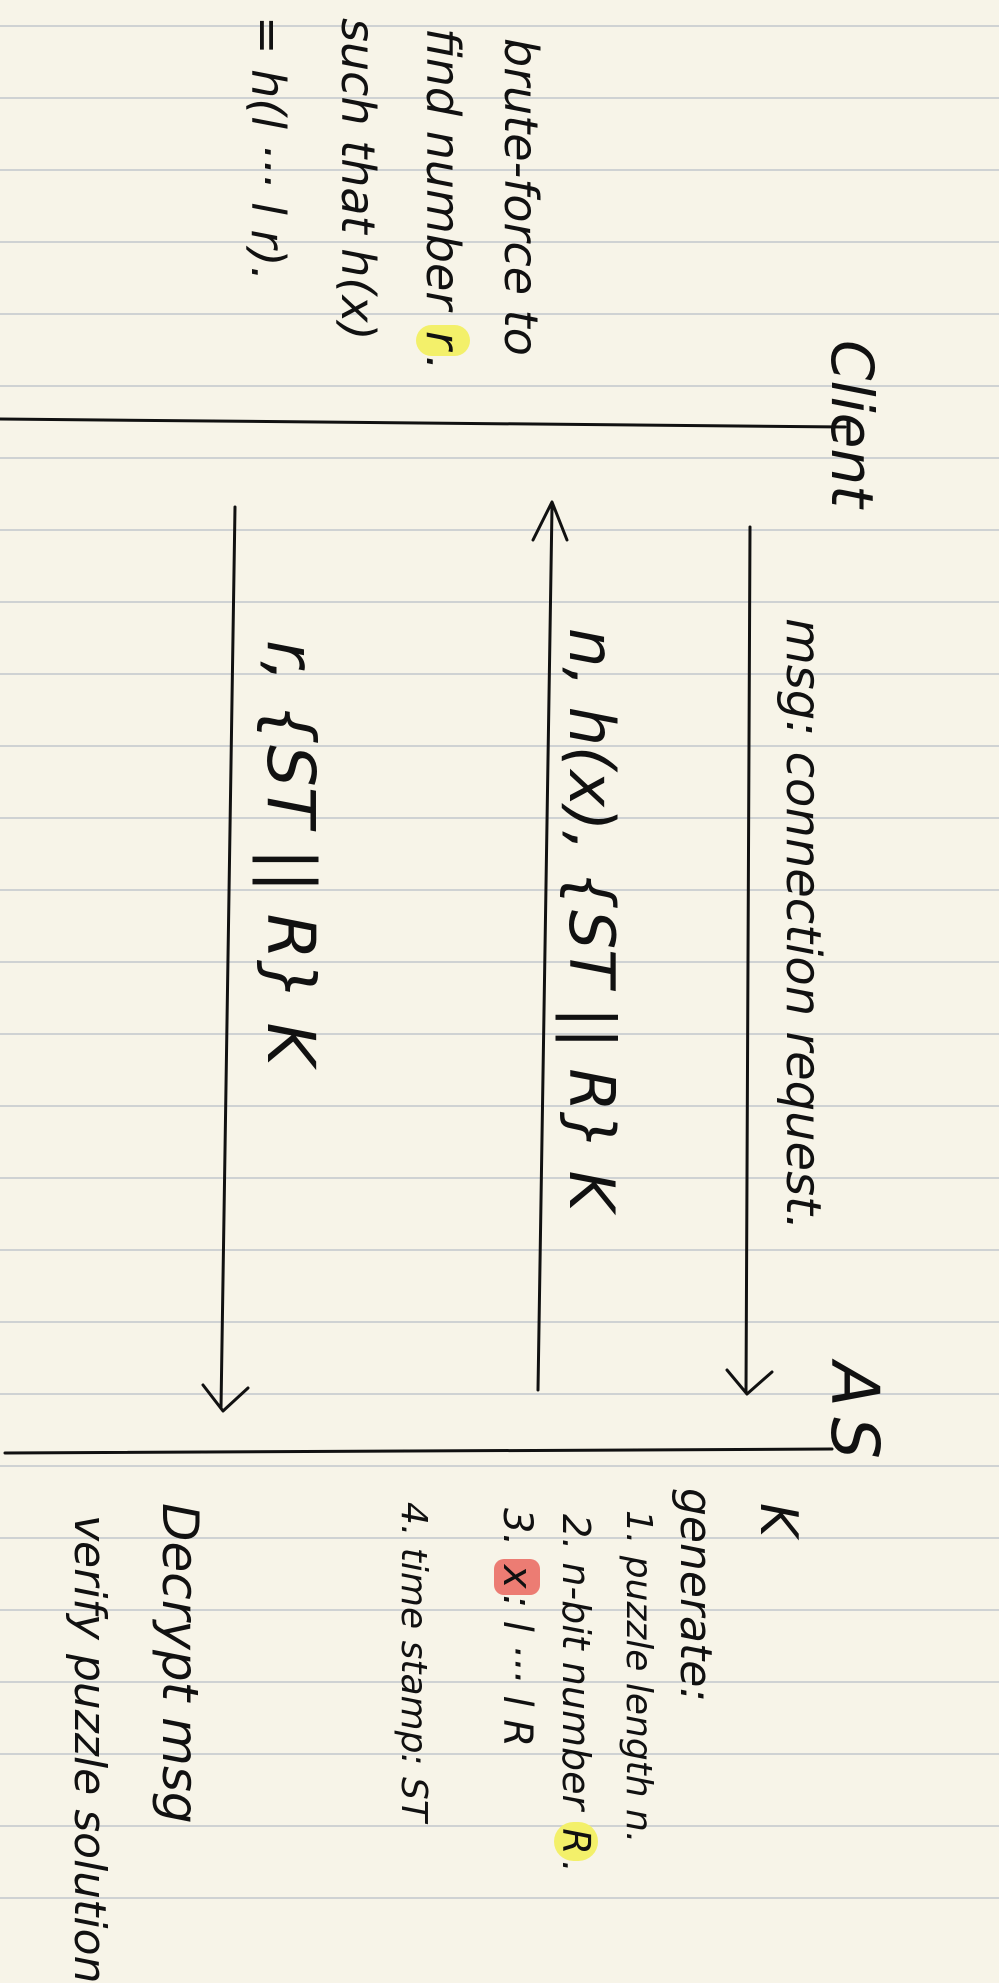 The width and height of the screenshot is (999, 1983). What do you see at coordinates (550, 521) in the screenshot?
I see `message-2-arrowhead` at bounding box center [550, 521].